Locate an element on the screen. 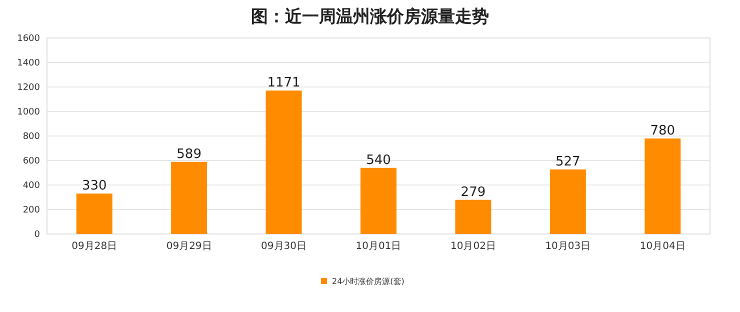 The height and width of the screenshot is (312, 740). x-tick-label: 09月29日 is located at coordinates (189, 246).